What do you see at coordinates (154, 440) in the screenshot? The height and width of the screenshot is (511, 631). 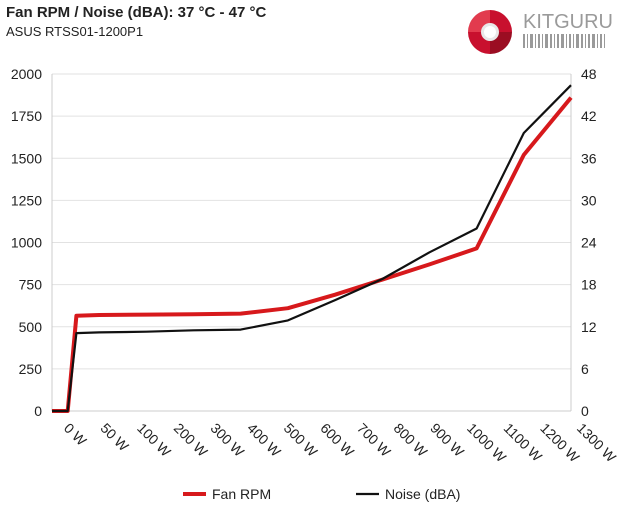 I see `x-tick-label: 100 W` at bounding box center [154, 440].